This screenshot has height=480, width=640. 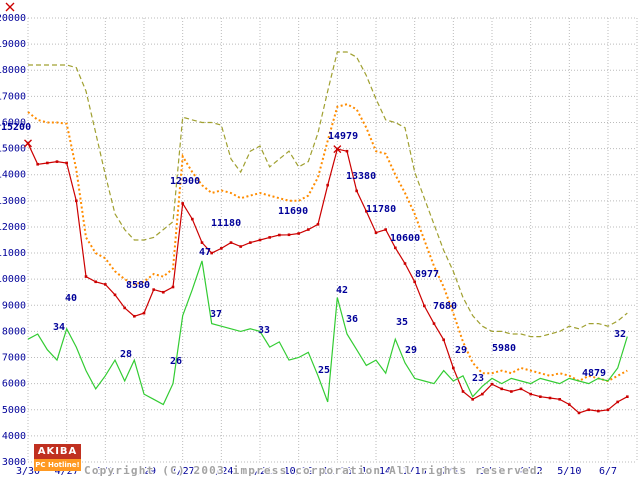 What do you see at coordinates (14, 358) in the screenshot?
I see `y-axis-label: 7000` at bounding box center [14, 358].